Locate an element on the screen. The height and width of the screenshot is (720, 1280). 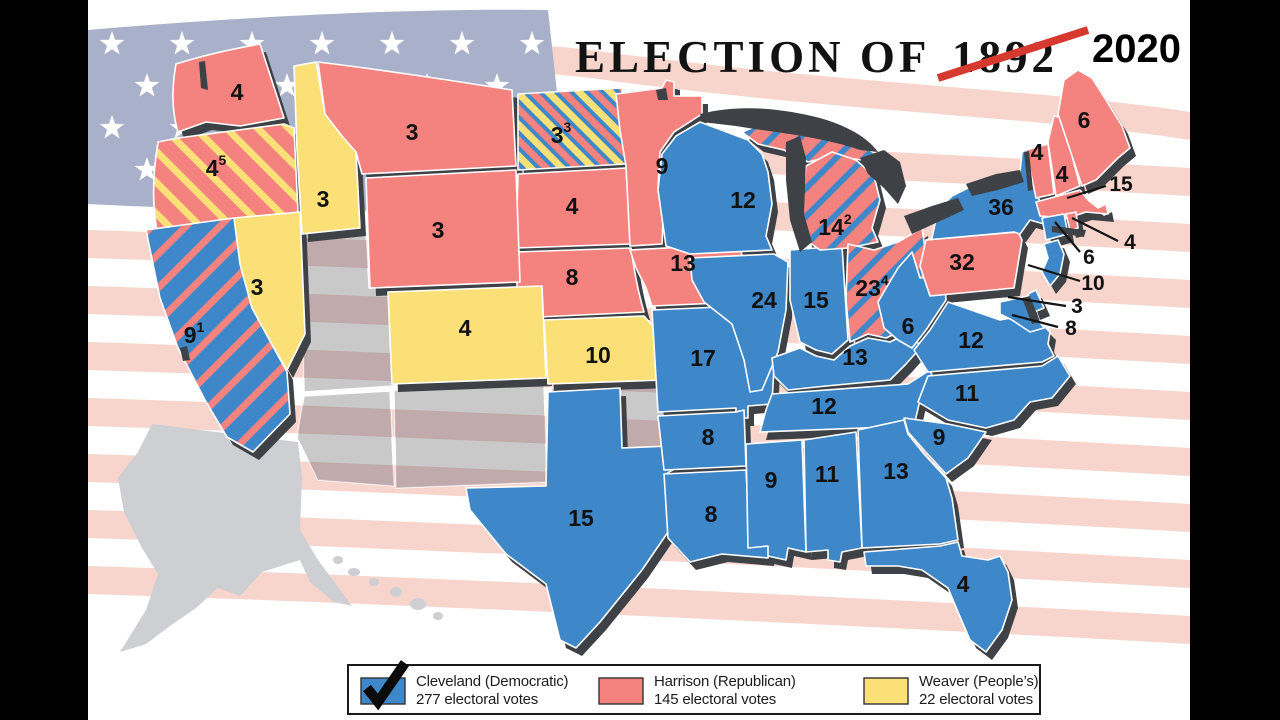
checkmark-icon is located at coordinates (386, 685).